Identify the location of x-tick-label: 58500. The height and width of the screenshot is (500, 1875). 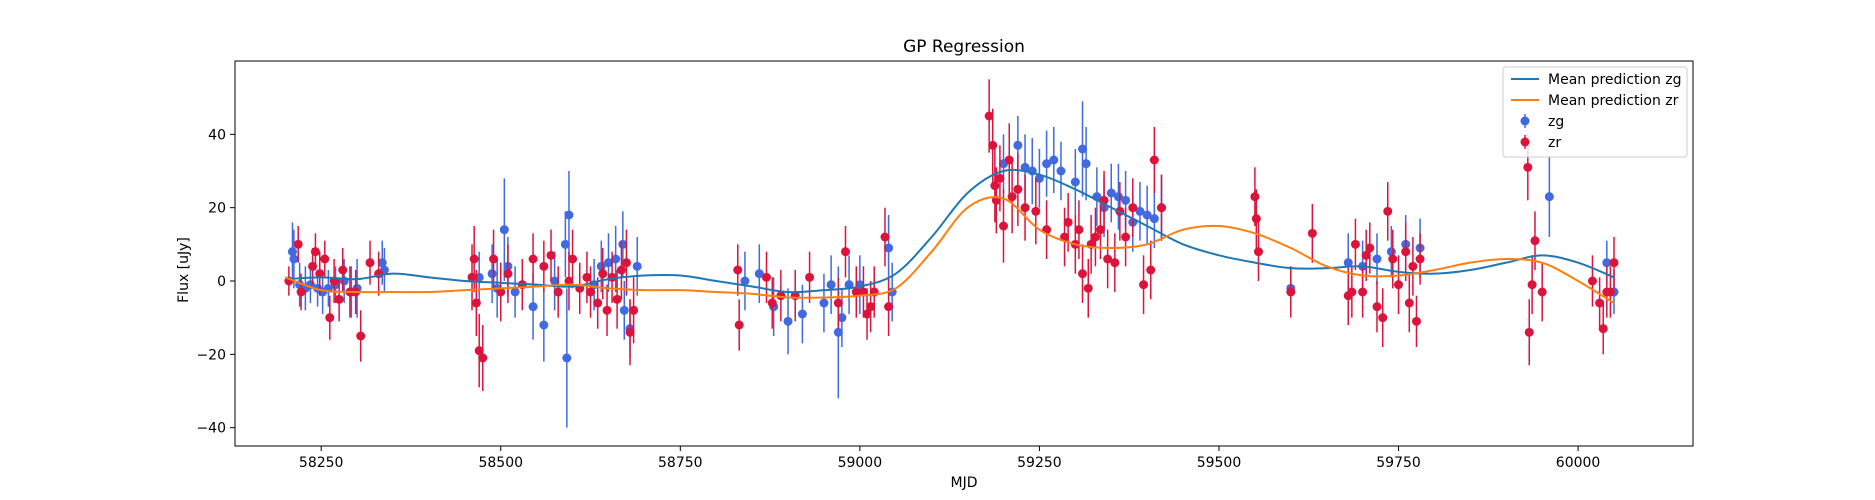
(500, 463).